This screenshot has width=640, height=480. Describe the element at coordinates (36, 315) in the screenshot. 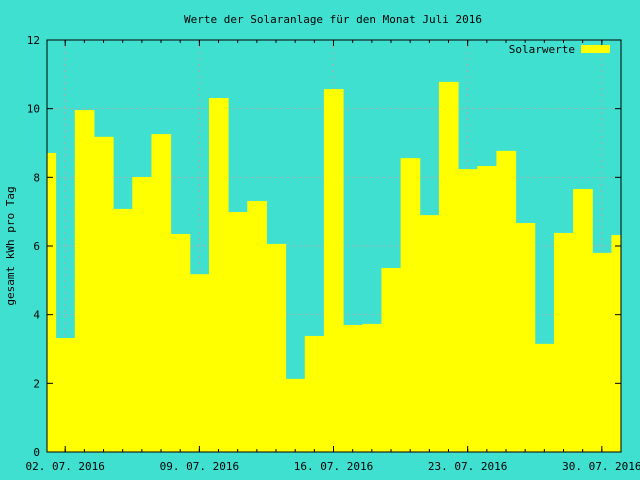

I see `y-tick-label: 4` at that location.